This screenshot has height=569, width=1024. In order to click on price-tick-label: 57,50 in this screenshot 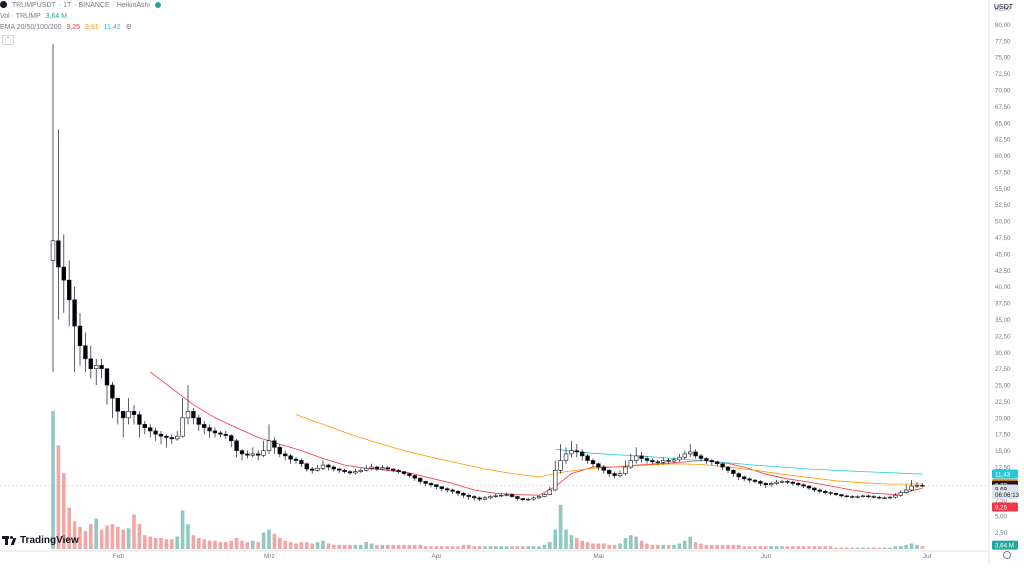, I will do `click(1003, 172)`.